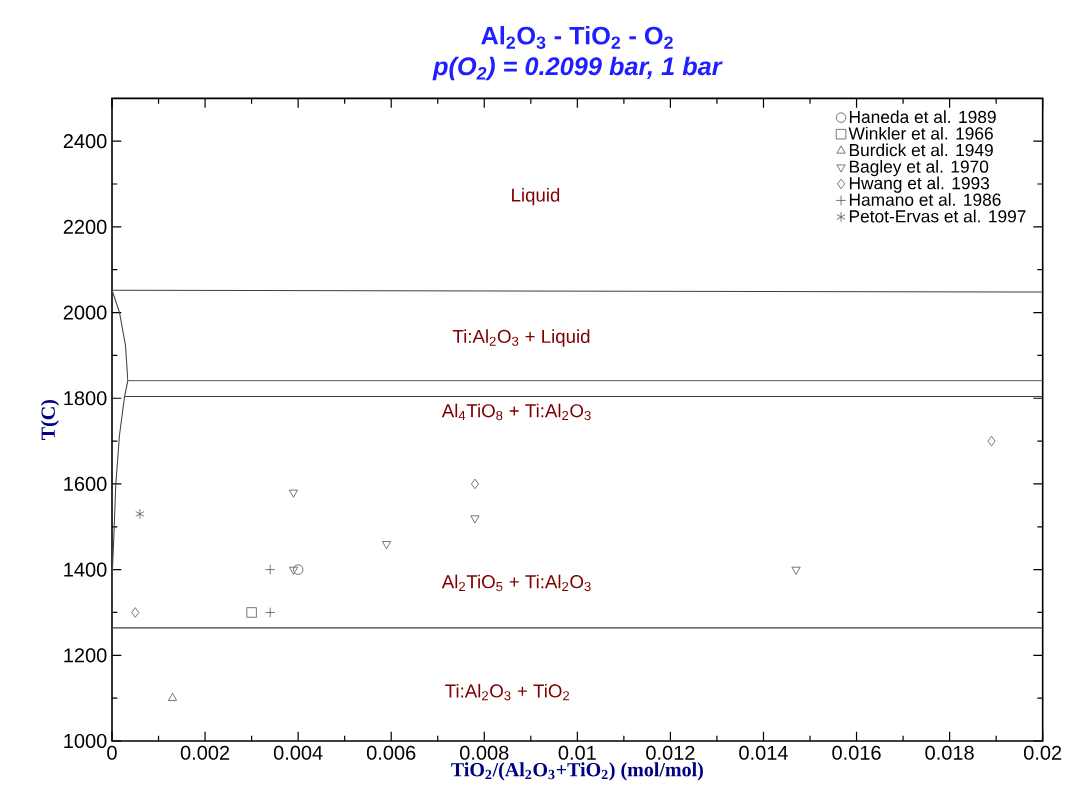 The width and height of the screenshot is (1070, 803). I want to click on annotation: Liquid, so click(536, 196).